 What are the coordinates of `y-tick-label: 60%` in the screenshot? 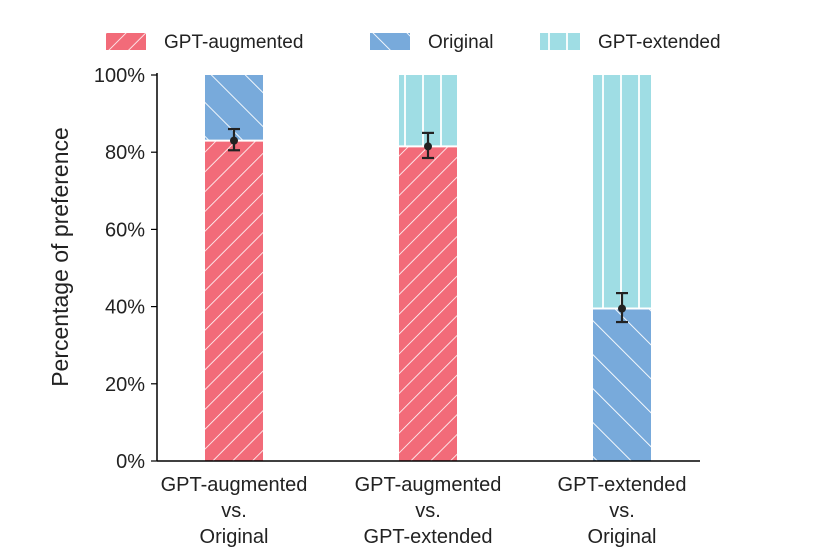 It's located at (125, 230).